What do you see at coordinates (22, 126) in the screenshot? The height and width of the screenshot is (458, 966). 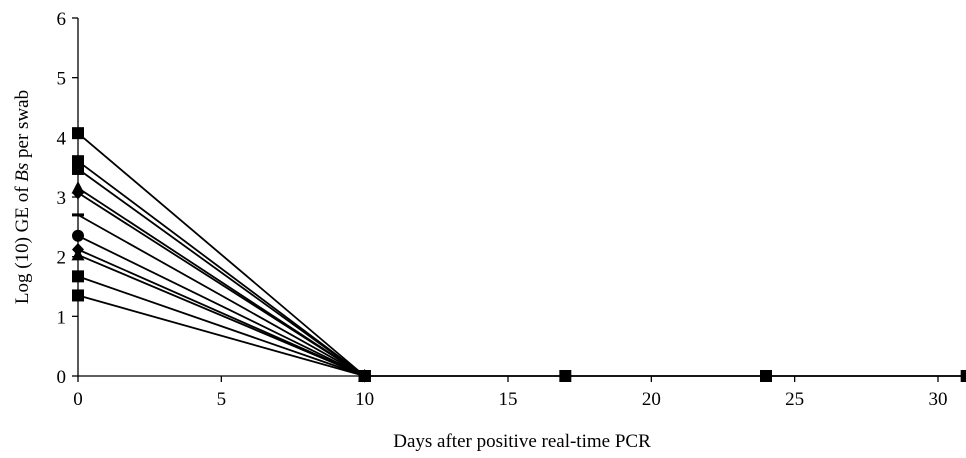 I see `y-axis-title-part: per swab` at bounding box center [22, 126].